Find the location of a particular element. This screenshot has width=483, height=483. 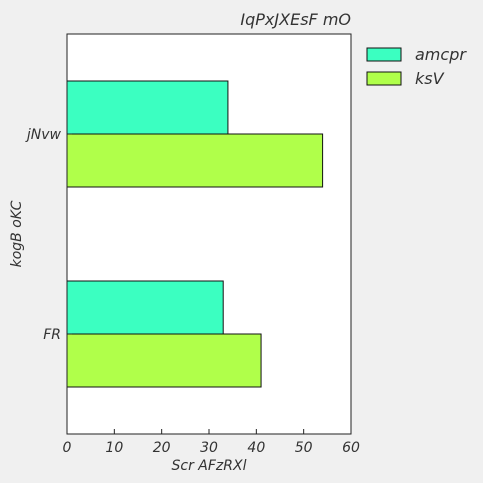

chart-title: IqPxJXEsF mO is located at coordinates (295, 19).